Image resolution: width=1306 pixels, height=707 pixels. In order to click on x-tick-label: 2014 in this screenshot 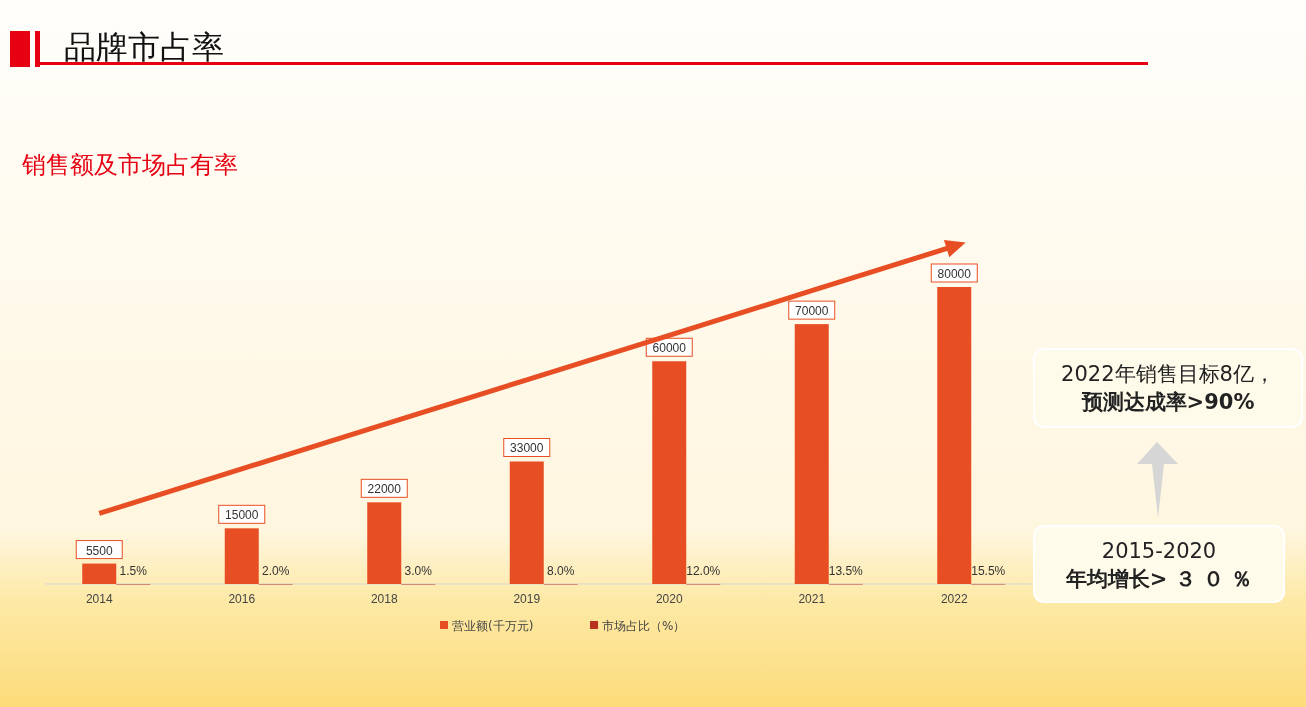, I will do `click(99, 599)`.